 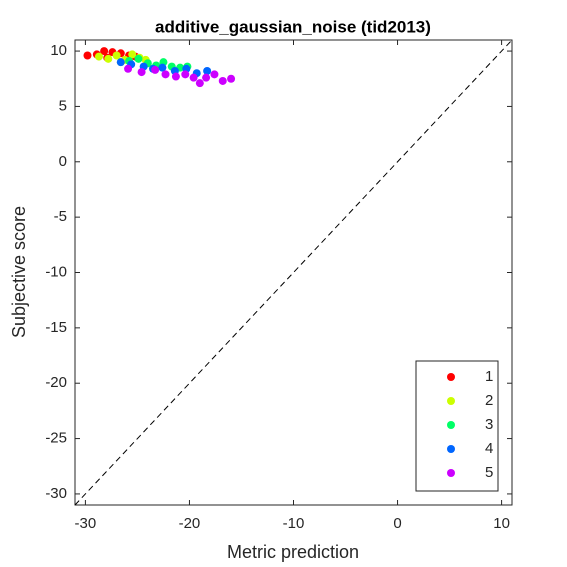 I want to click on legend-label: 3, so click(x=489, y=424).